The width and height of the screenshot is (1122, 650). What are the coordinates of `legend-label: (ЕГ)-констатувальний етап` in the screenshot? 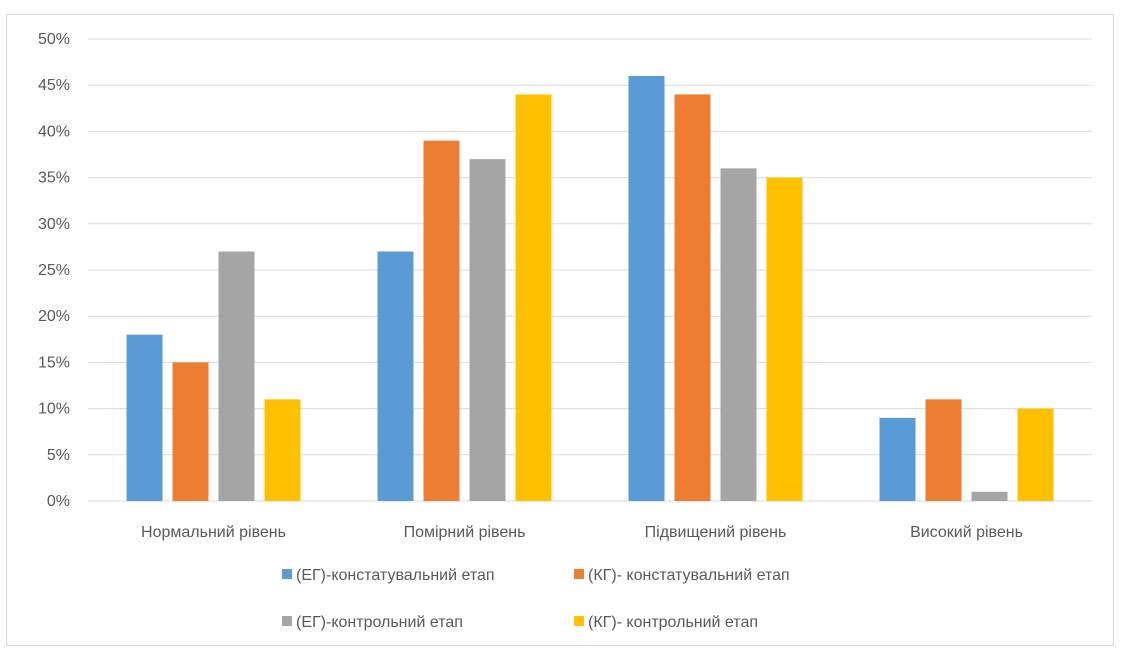 It's located at (395, 575).